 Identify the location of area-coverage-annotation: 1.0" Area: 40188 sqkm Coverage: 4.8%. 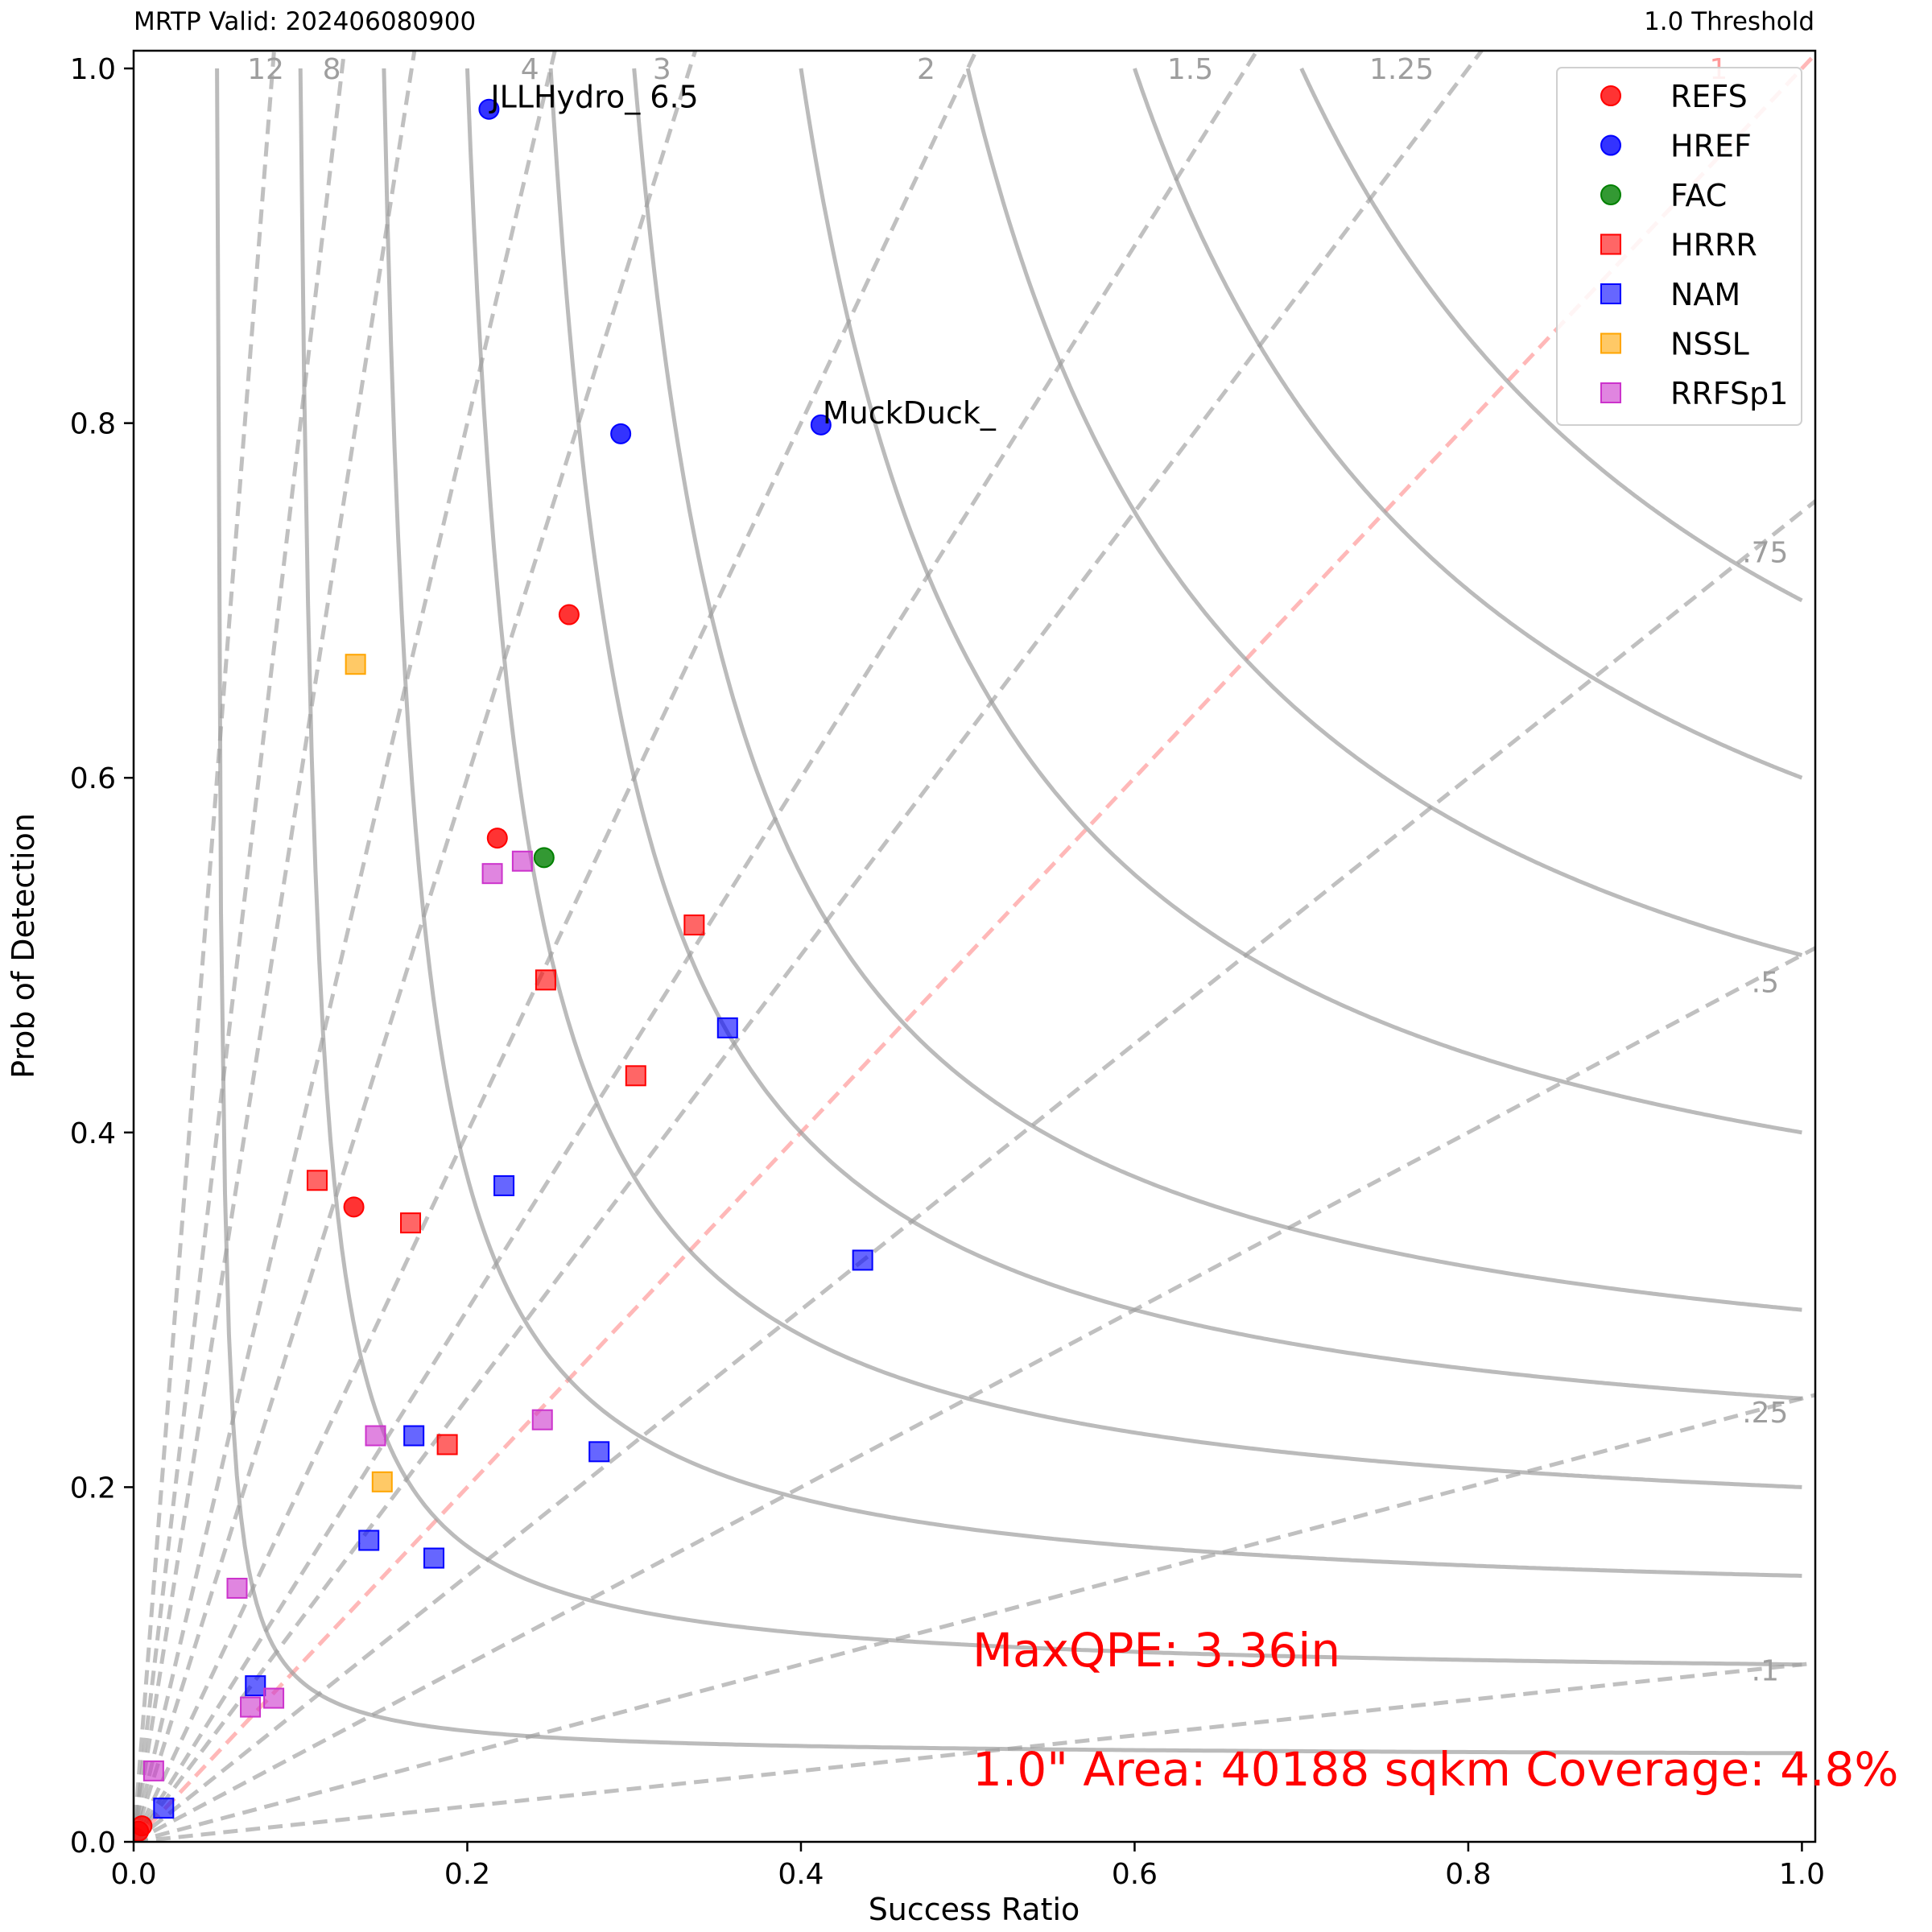
(1435, 1770).